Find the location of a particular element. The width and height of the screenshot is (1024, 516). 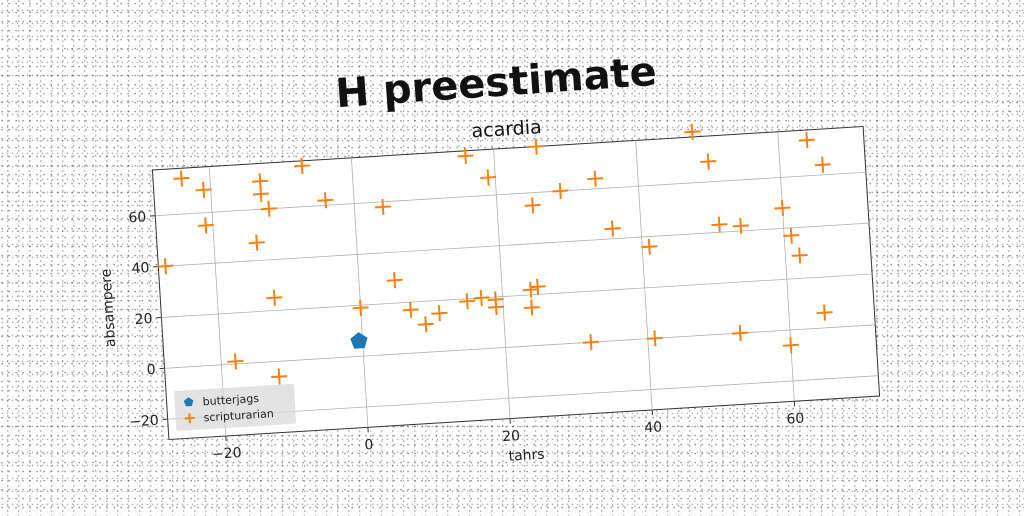

y-tick-label: 20 is located at coordinates (143, 319).